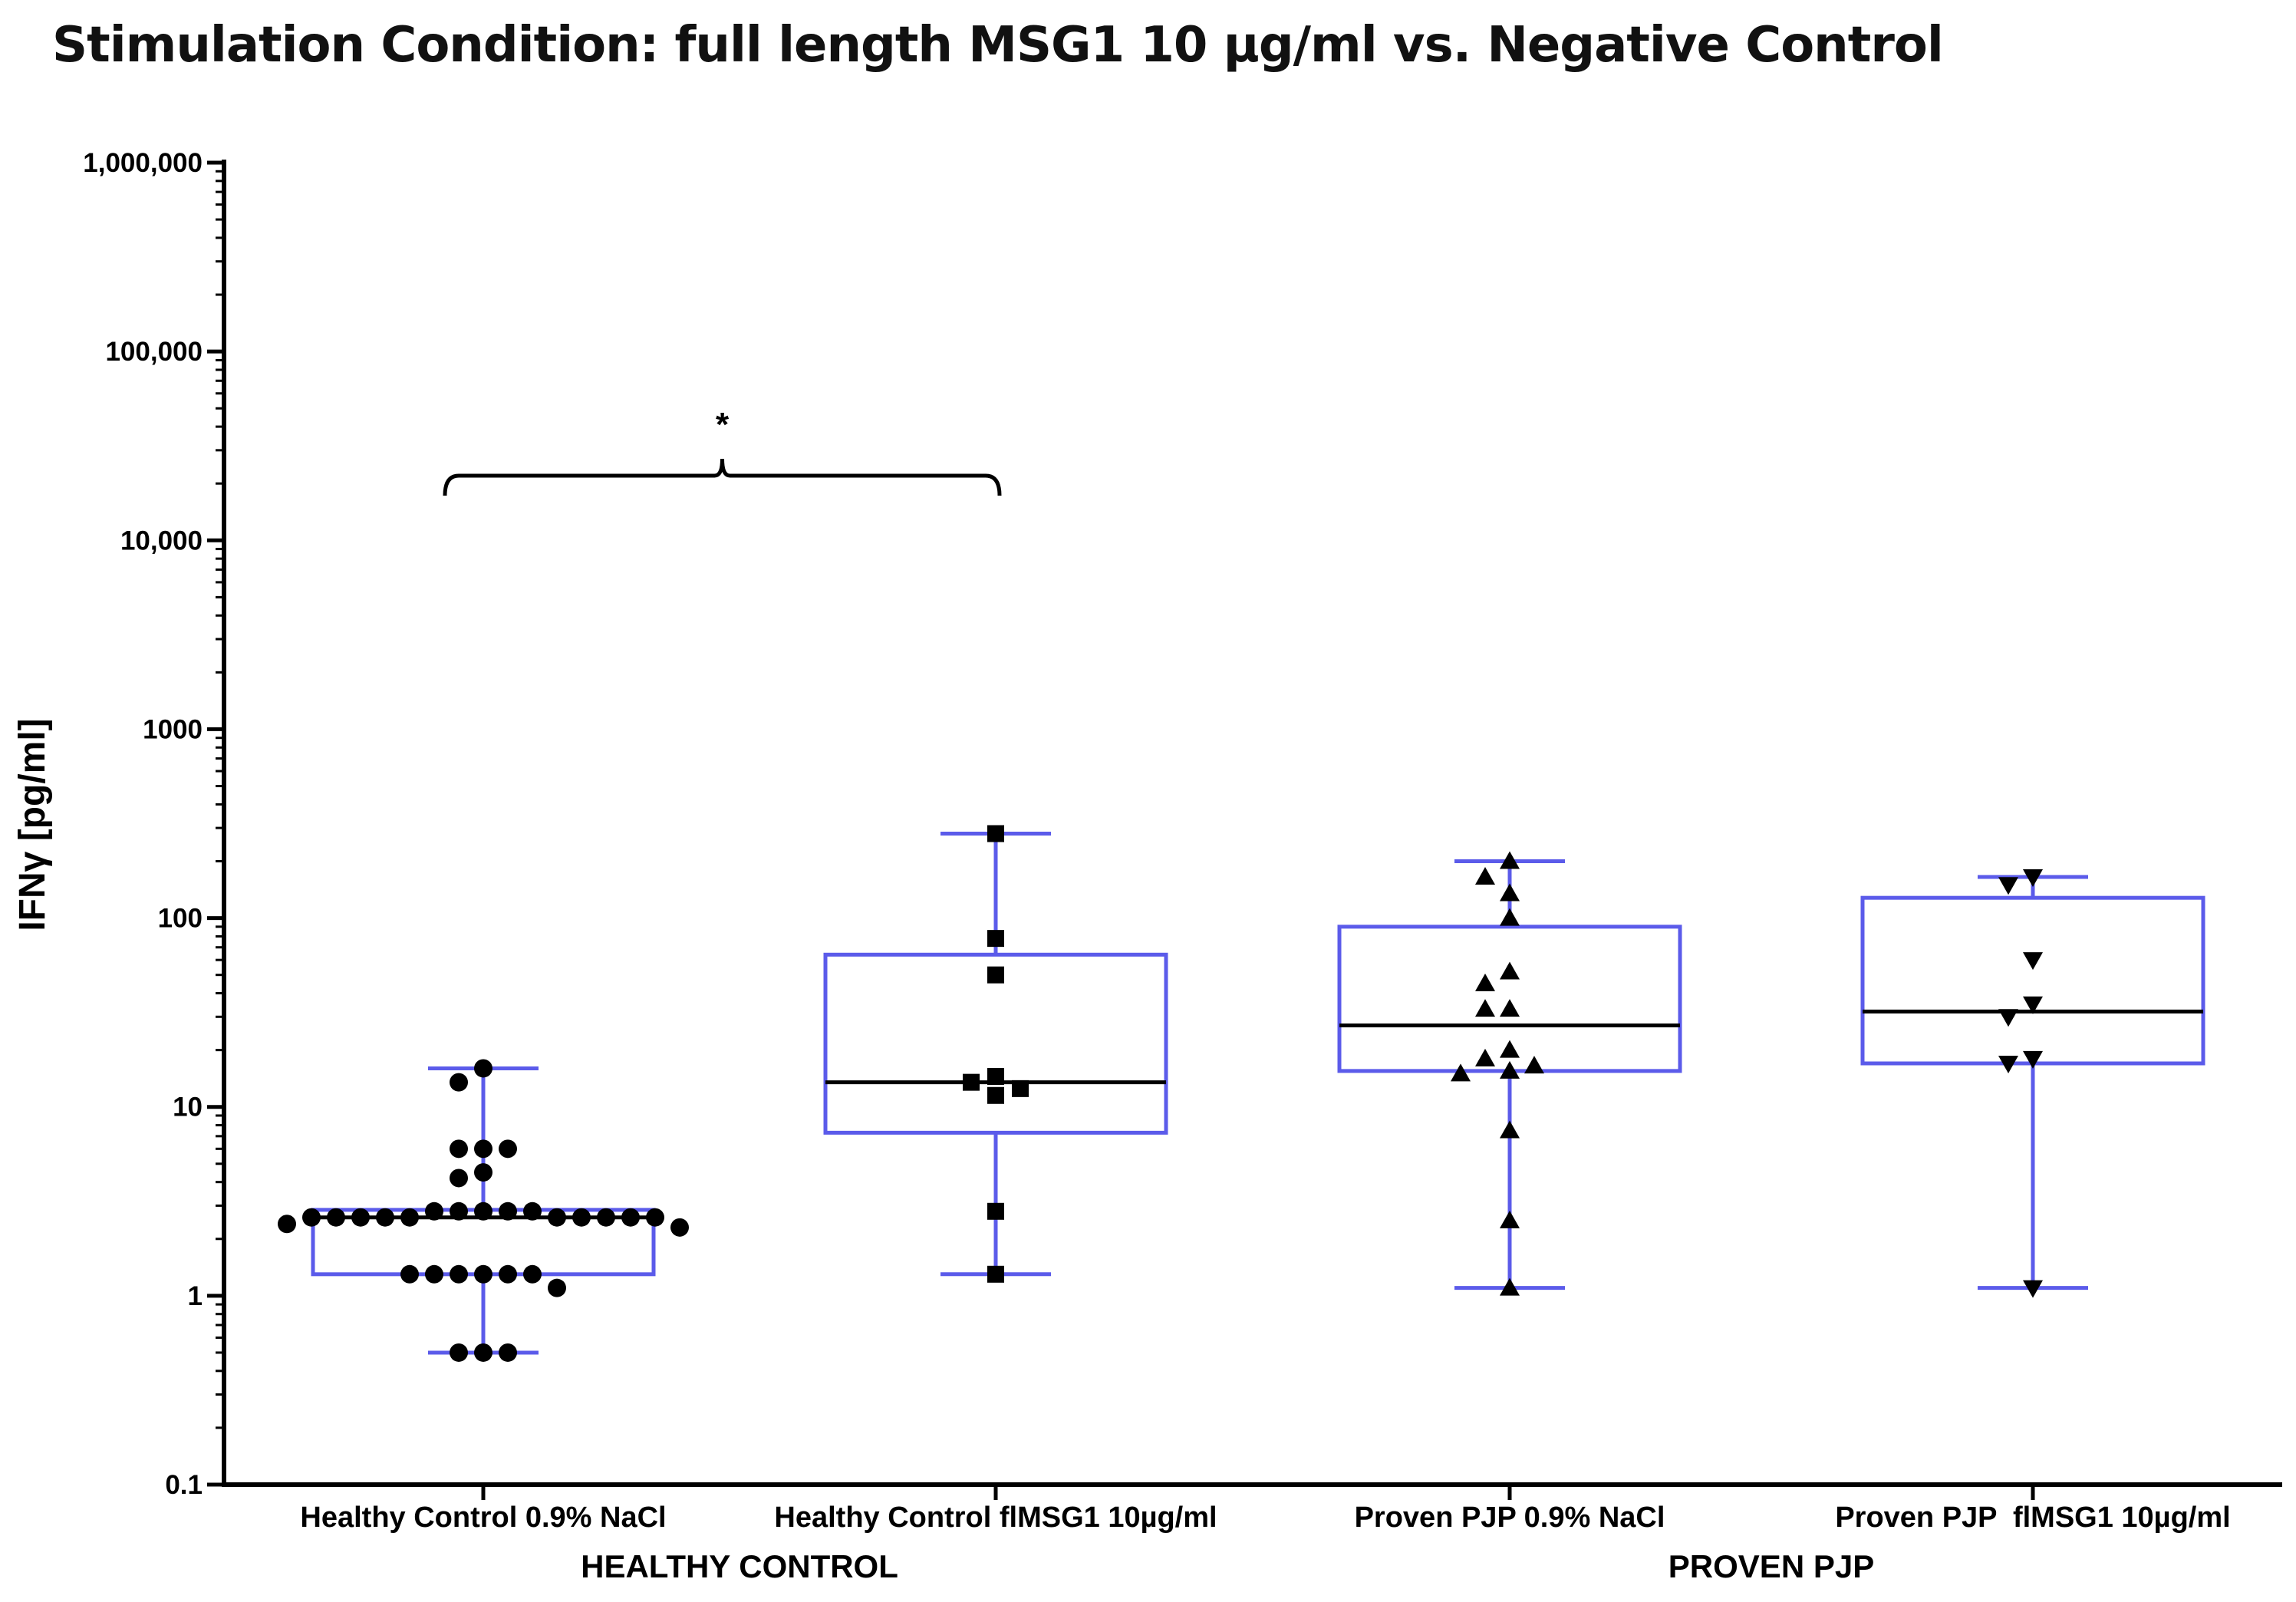  What do you see at coordinates (161, 541) in the screenshot?
I see `y-tick-label: 10,000` at bounding box center [161, 541].